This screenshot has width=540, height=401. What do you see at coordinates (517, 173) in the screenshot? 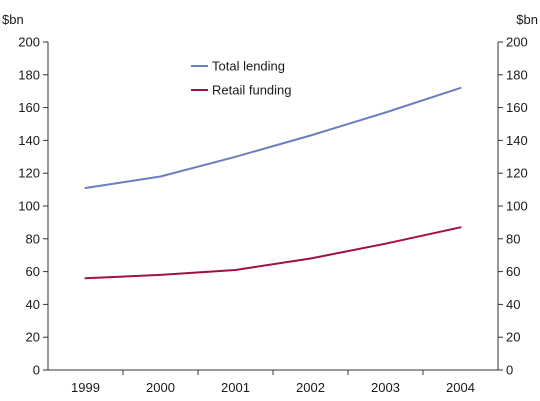
I see `right-y-tick-label: 120` at bounding box center [517, 173].